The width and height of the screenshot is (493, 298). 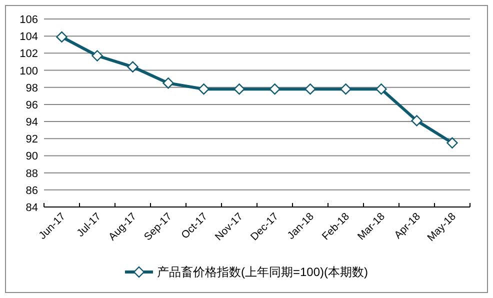 I want to click on y-tick-label: 100, so click(x=29, y=71).